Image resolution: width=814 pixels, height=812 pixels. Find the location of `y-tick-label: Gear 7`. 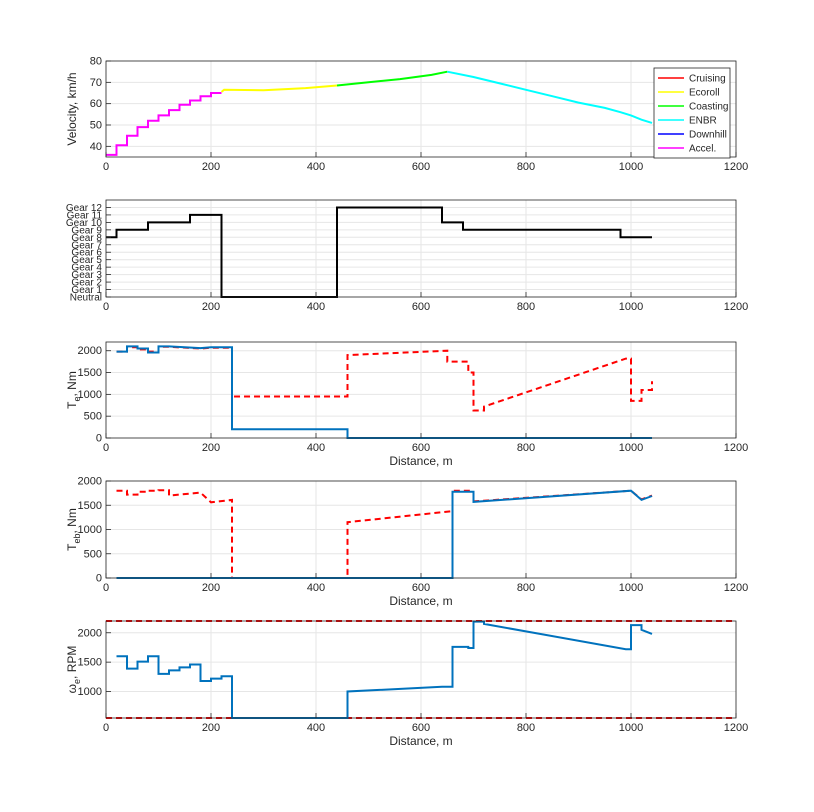

y-tick-label: Gear 7 is located at coordinates (86, 245).